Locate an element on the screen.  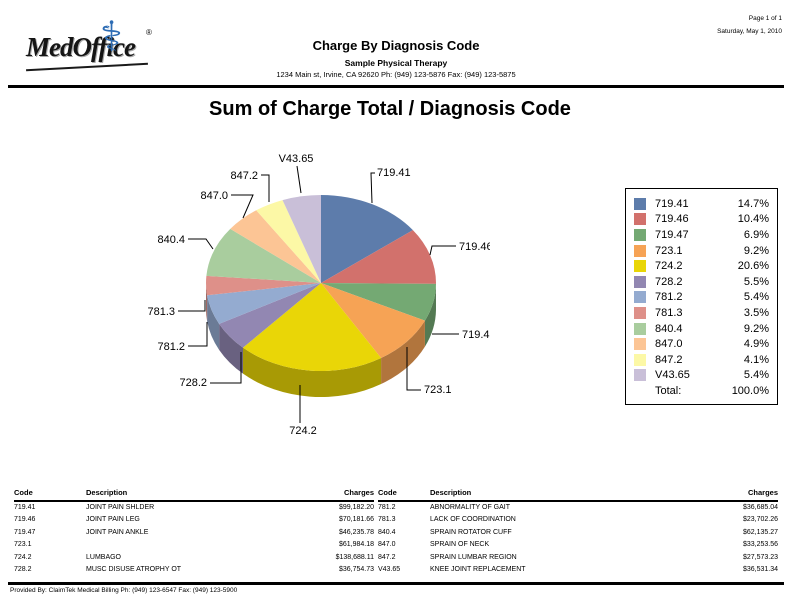
table-cell: $36,685.04 is located at coordinates (760, 507).